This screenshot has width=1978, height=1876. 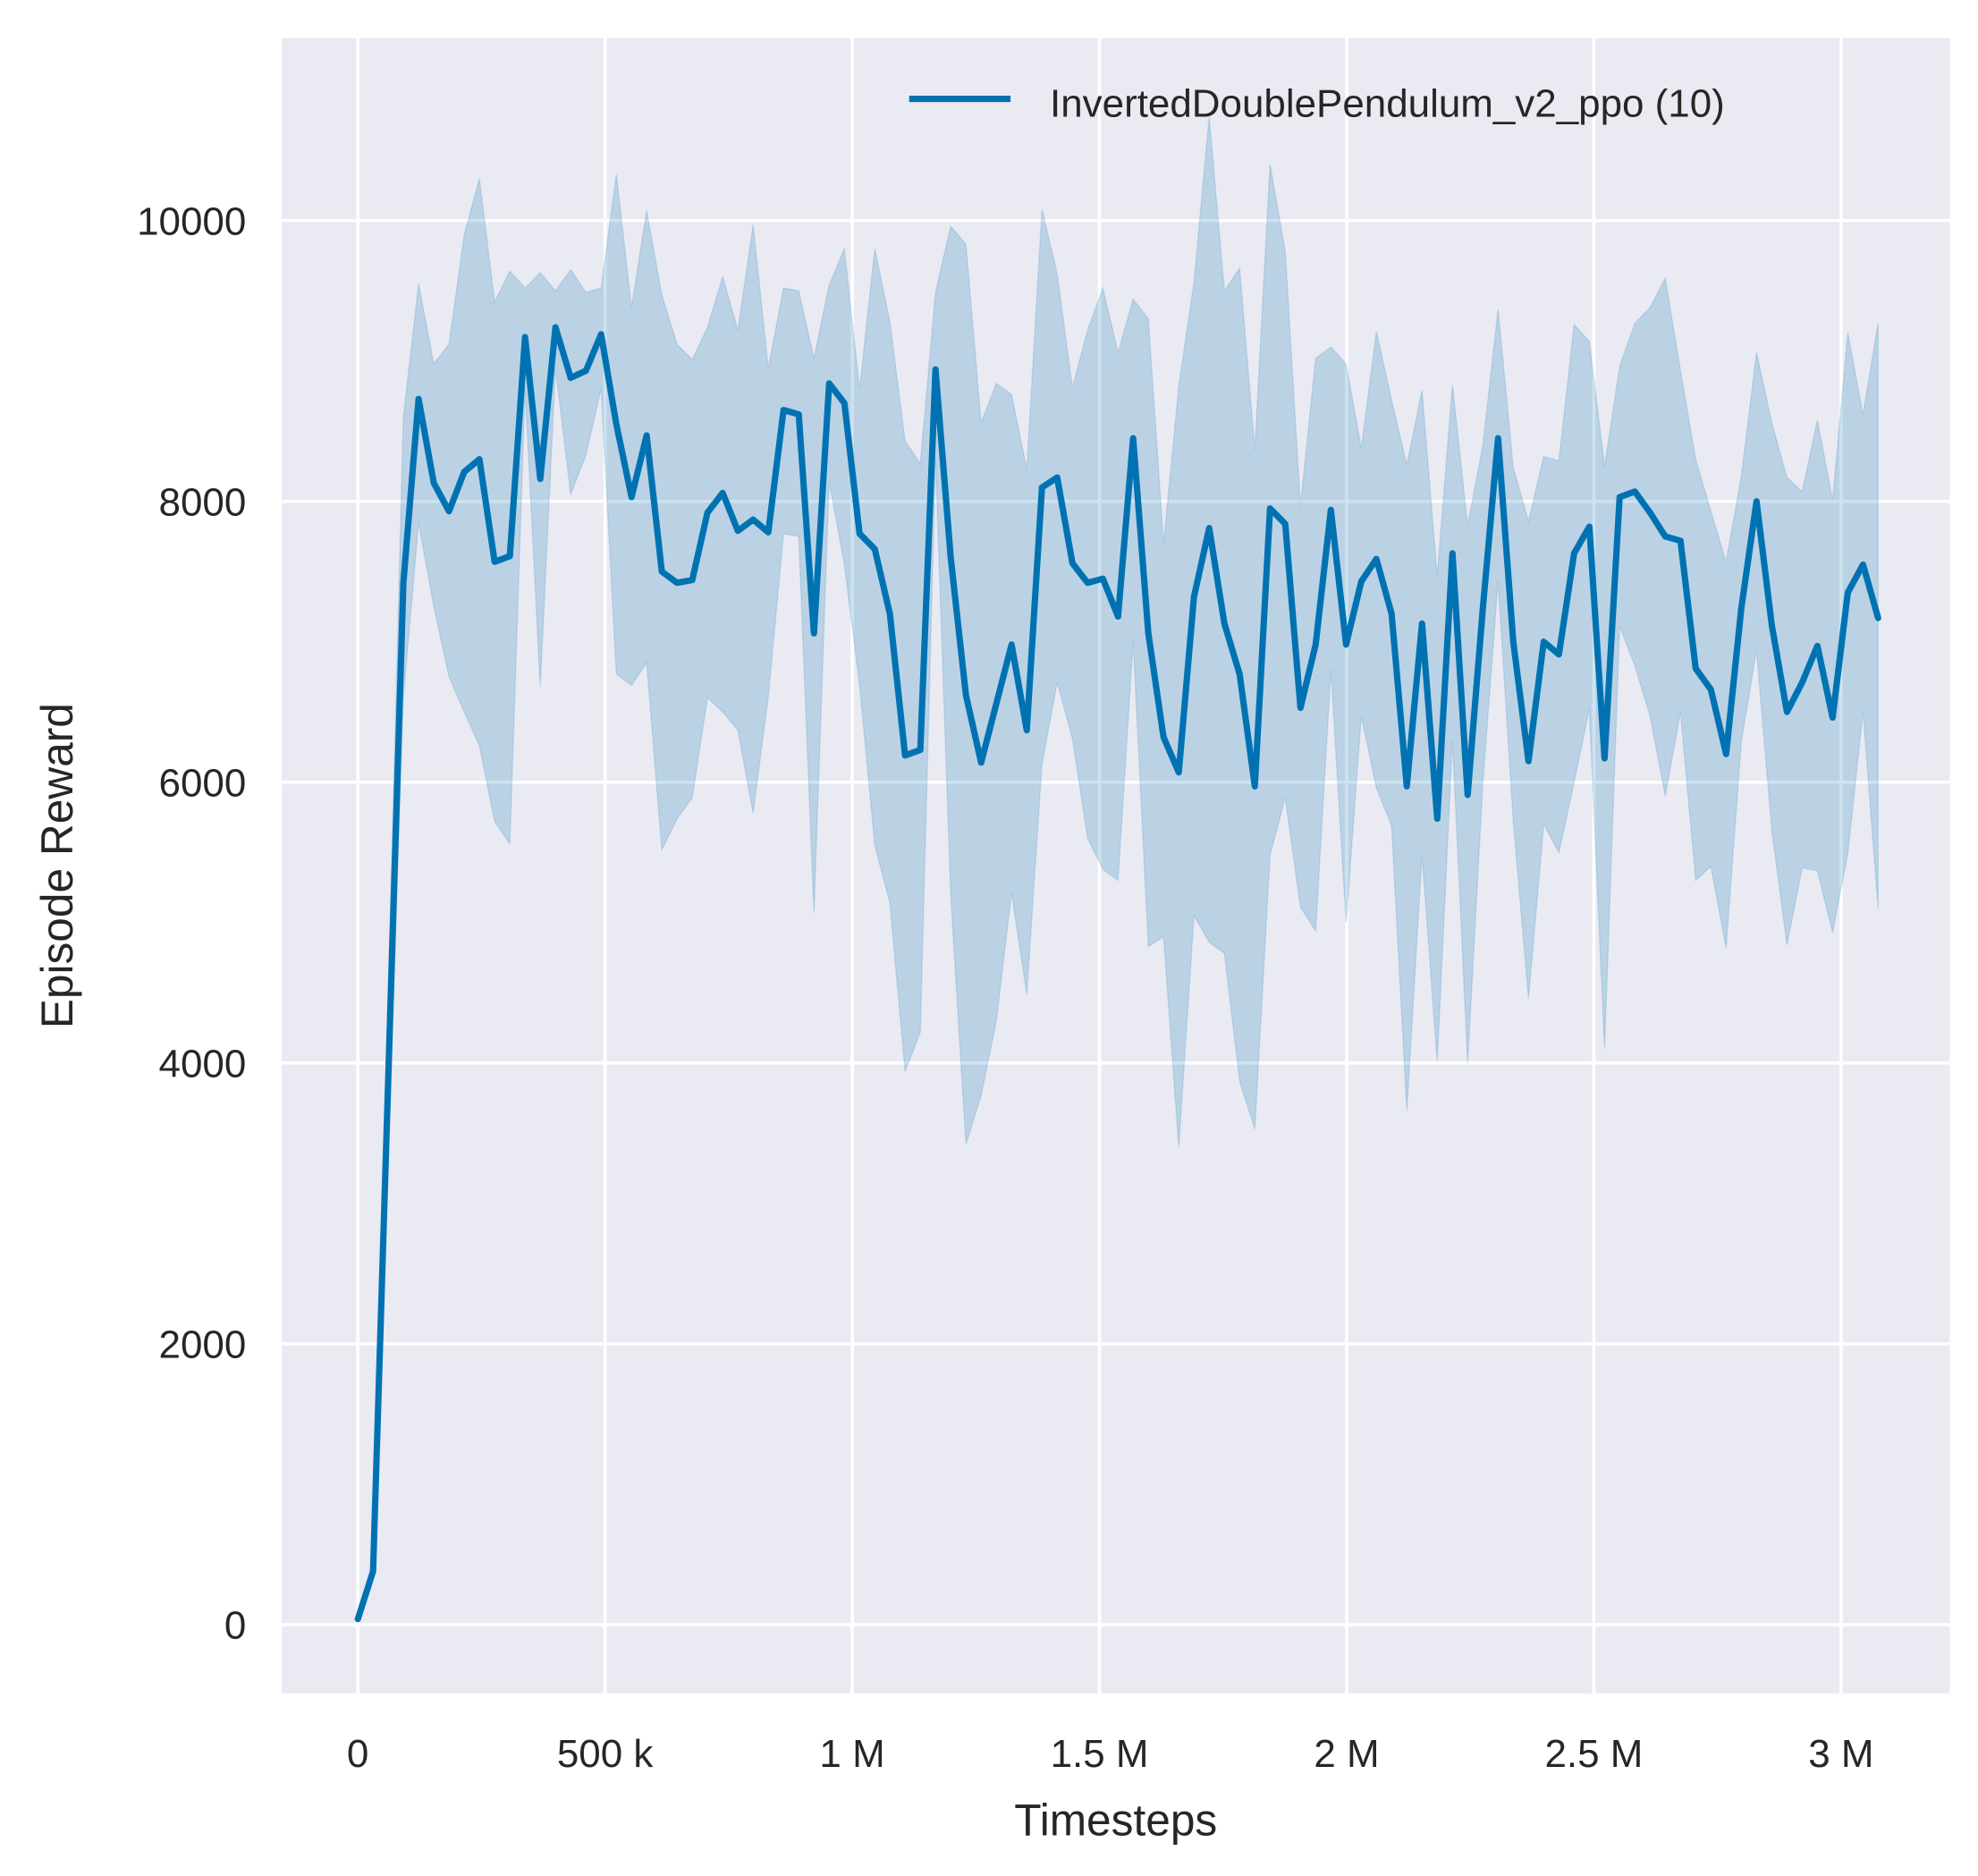 What do you see at coordinates (851, 1754) in the screenshot?
I see `x-tick-label: 1 M` at bounding box center [851, 1754].